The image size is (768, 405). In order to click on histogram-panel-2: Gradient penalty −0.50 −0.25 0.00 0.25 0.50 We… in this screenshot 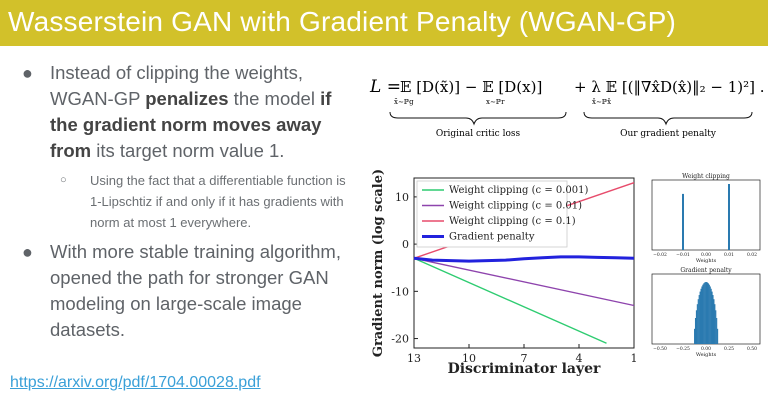, I will do `click(706, 312)`.